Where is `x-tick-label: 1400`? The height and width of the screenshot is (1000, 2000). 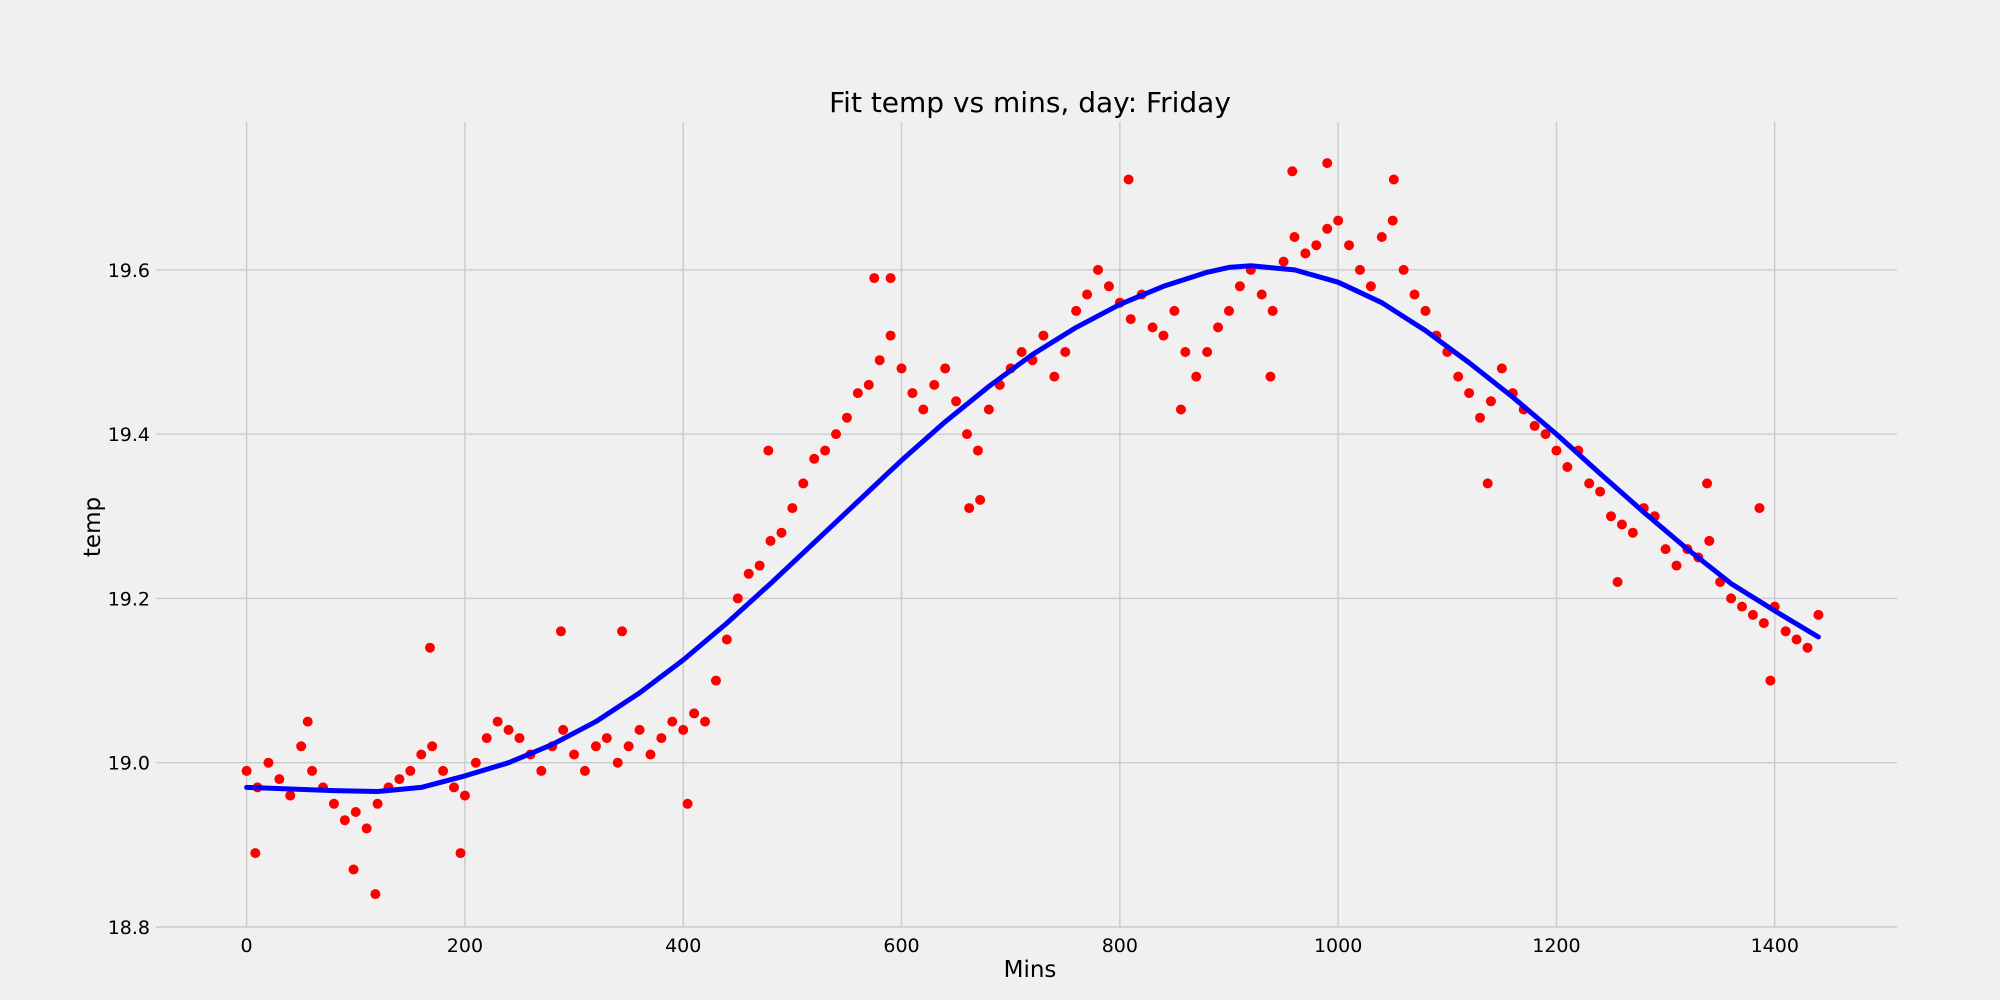
x-tick-label: 1400 is located at coordinates (1775, 946).